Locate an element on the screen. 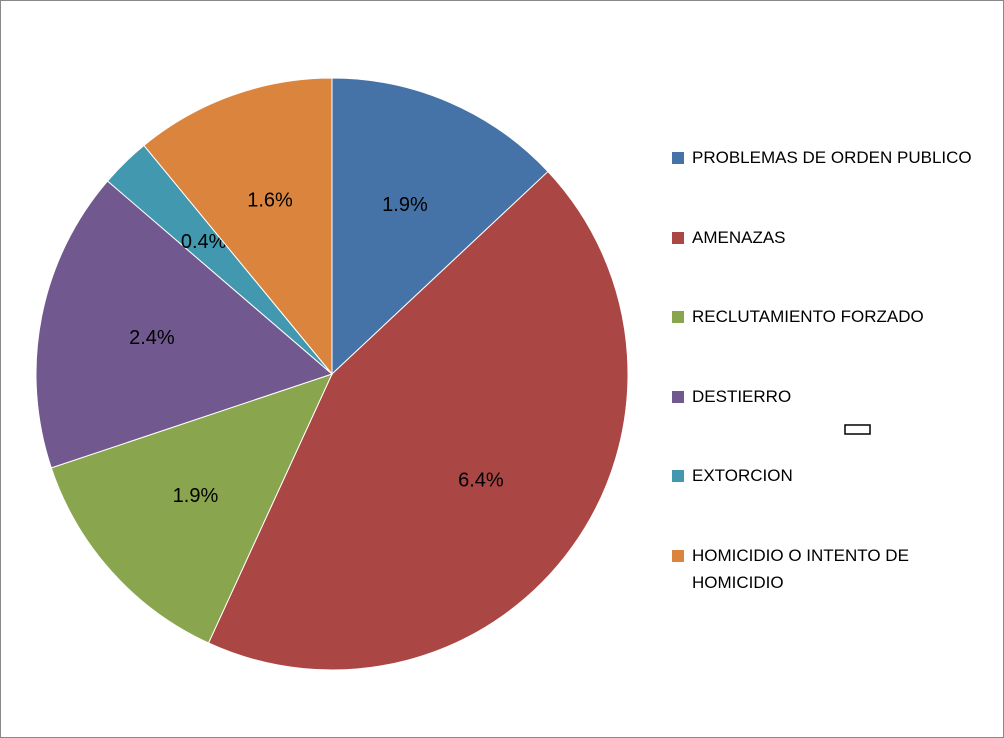  legend-entry: EXTORCION is located at coordinates (832, 475).